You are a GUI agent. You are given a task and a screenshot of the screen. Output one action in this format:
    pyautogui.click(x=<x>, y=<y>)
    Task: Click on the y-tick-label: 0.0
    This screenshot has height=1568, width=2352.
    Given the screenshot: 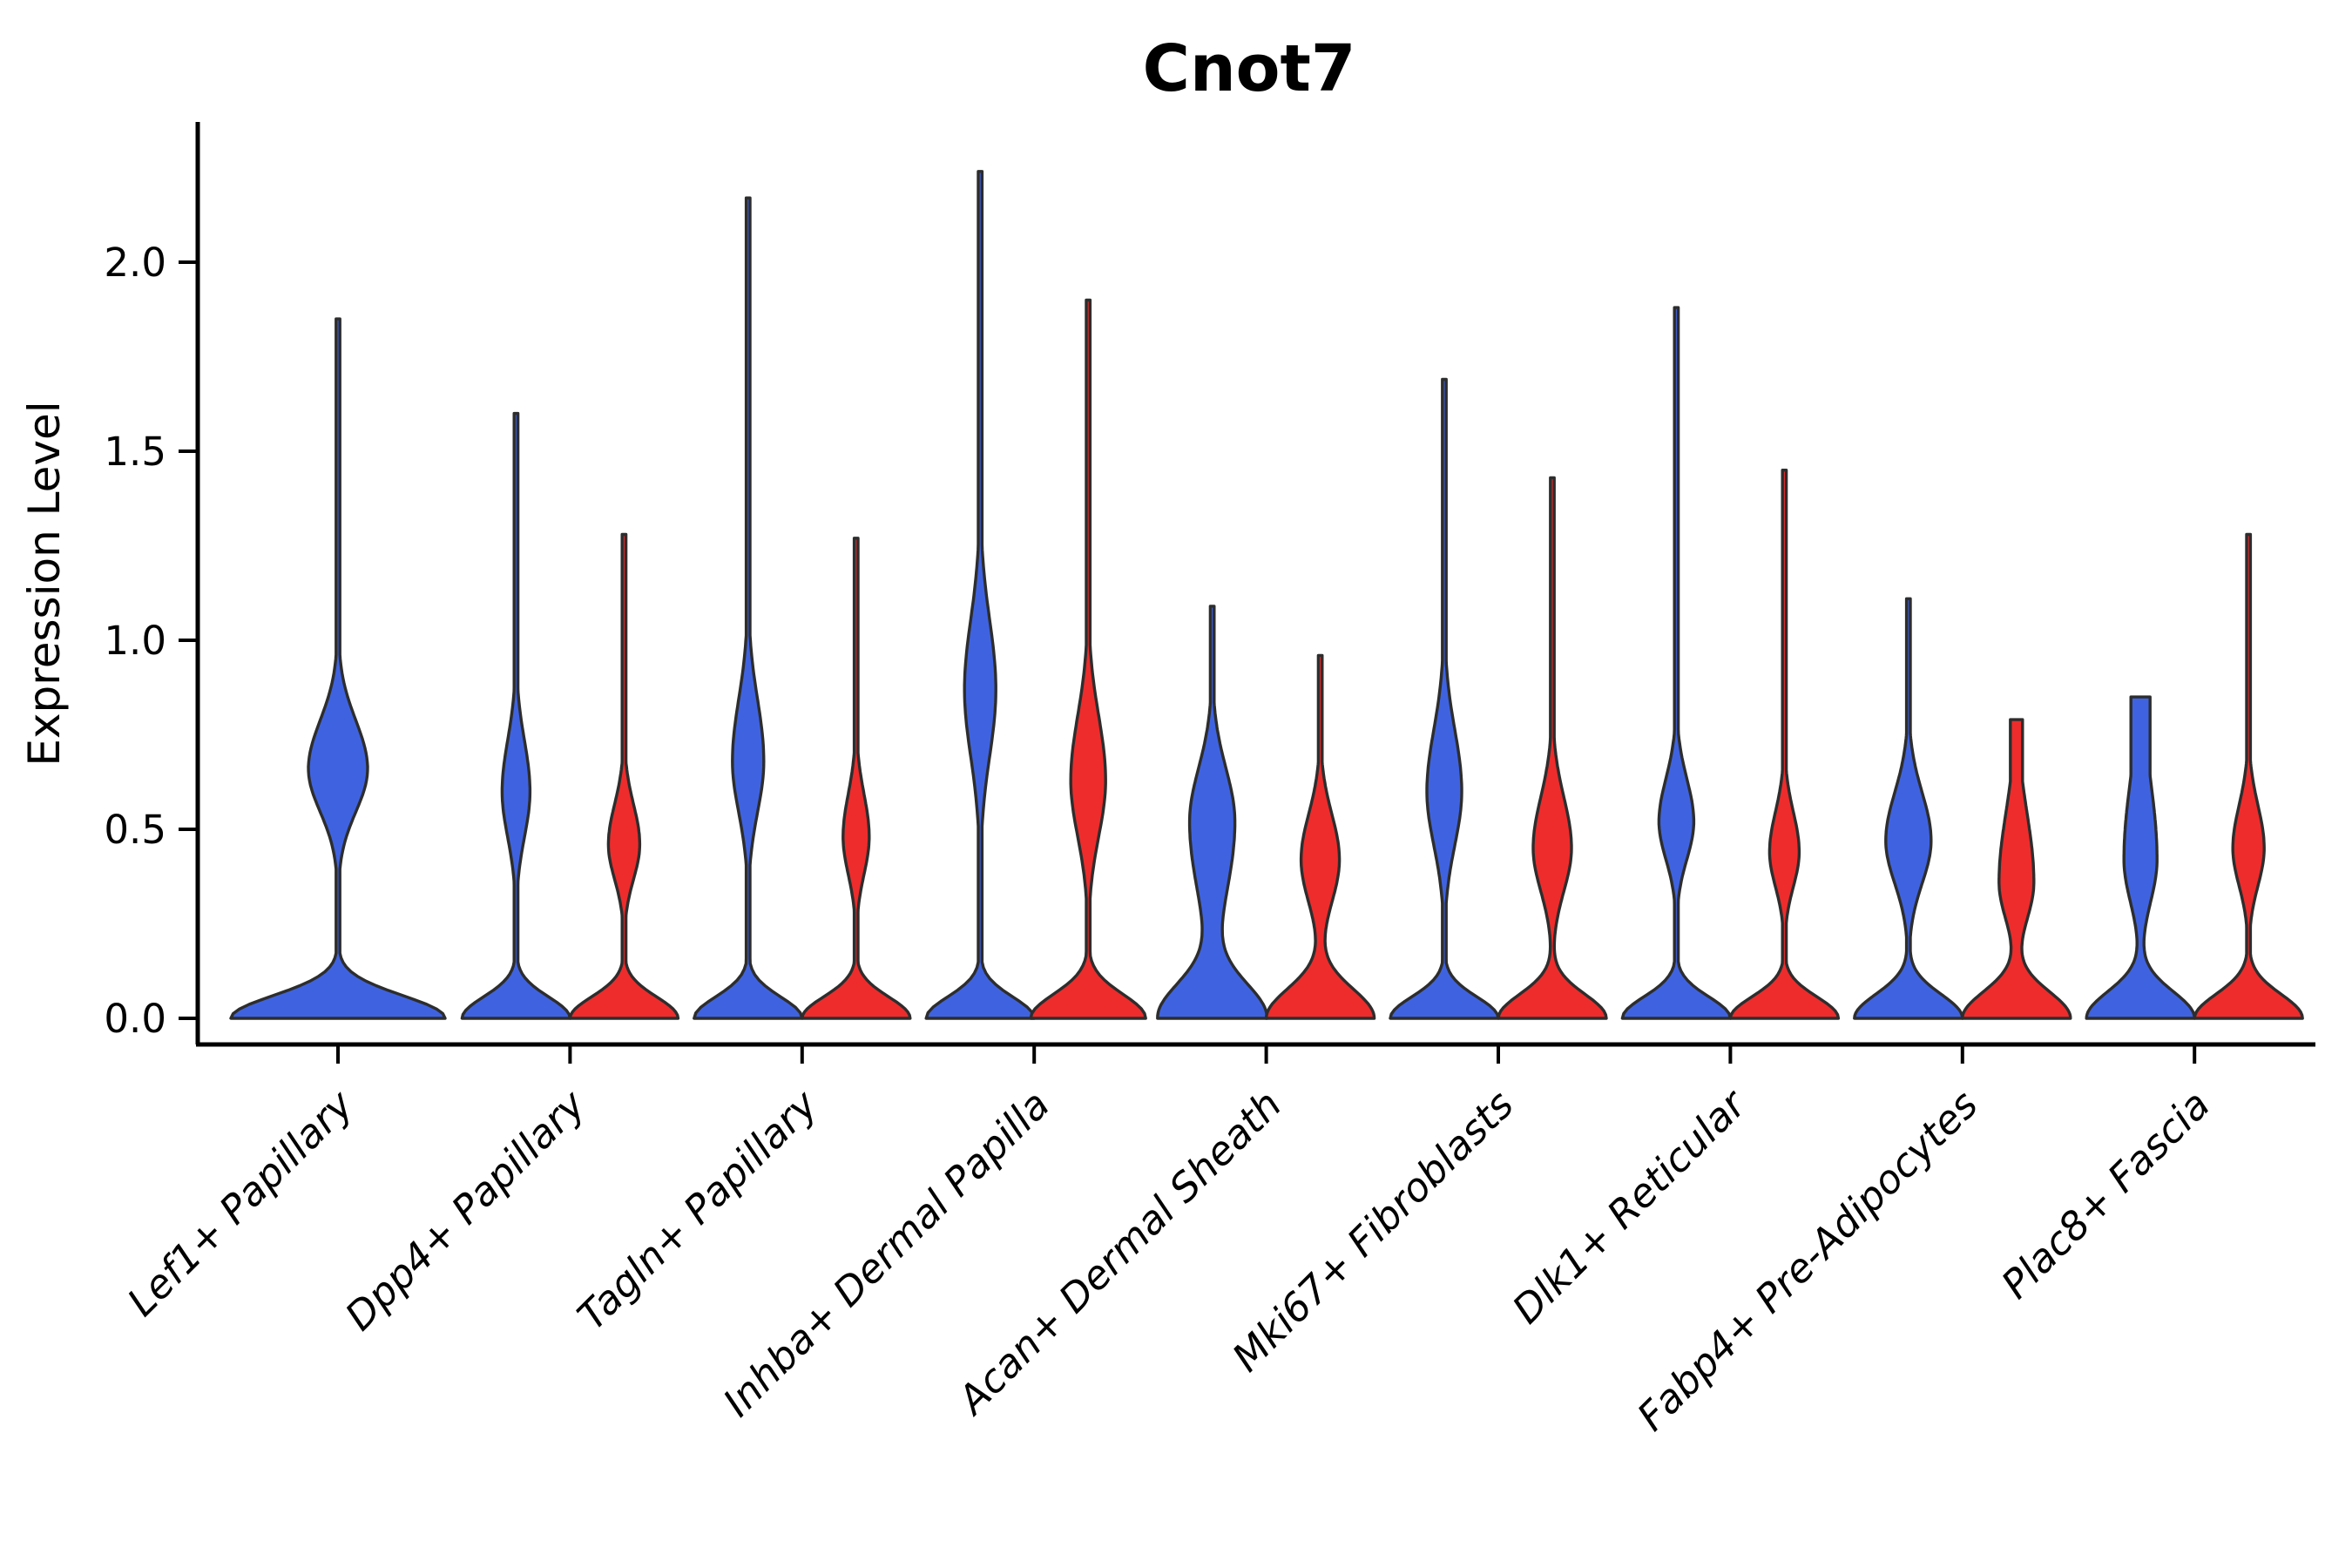 What is the action you would take?
    pyautogui.click(x=135, y=1019)
    